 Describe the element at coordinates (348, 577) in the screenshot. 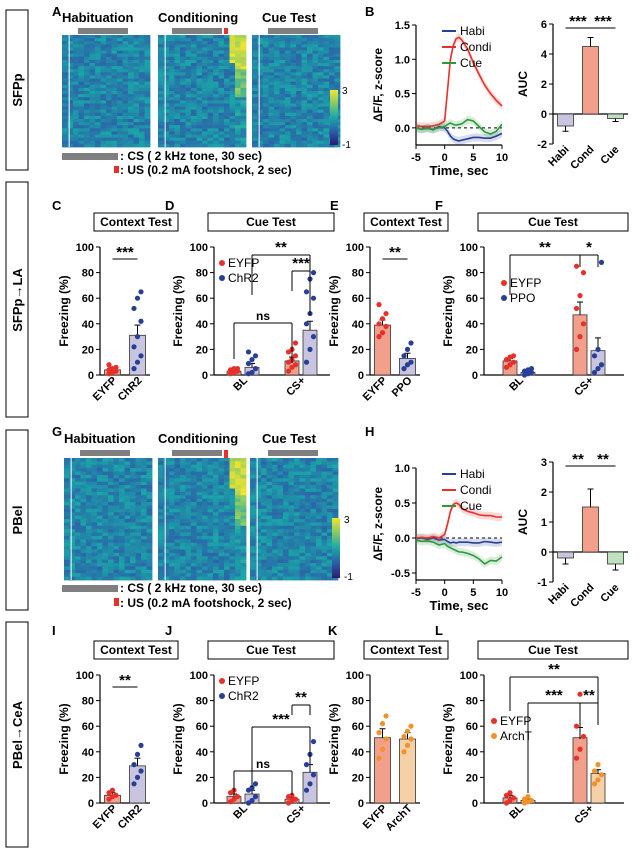

I see `colorbar-g-min: -1` at that location.